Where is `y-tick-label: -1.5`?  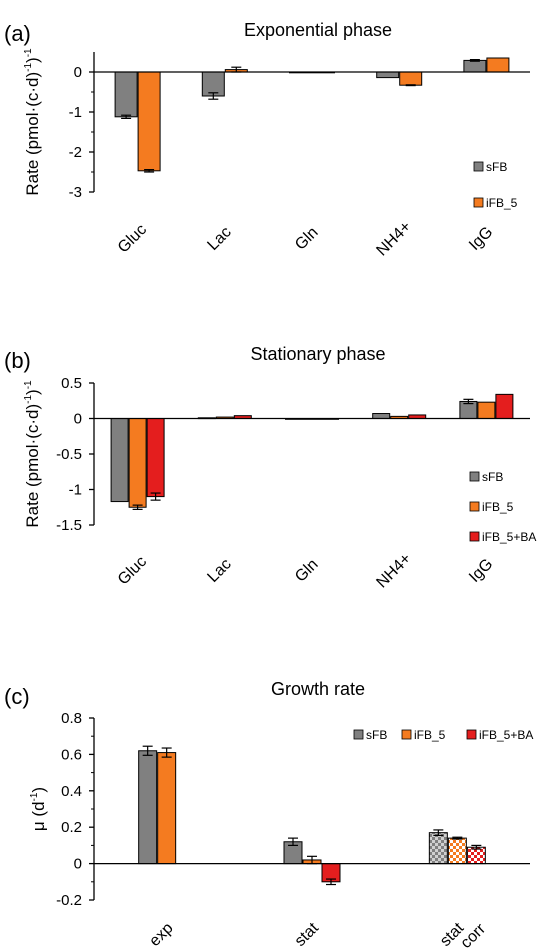 y-tick-label: -1.5 is located at coordinates (69, 525).